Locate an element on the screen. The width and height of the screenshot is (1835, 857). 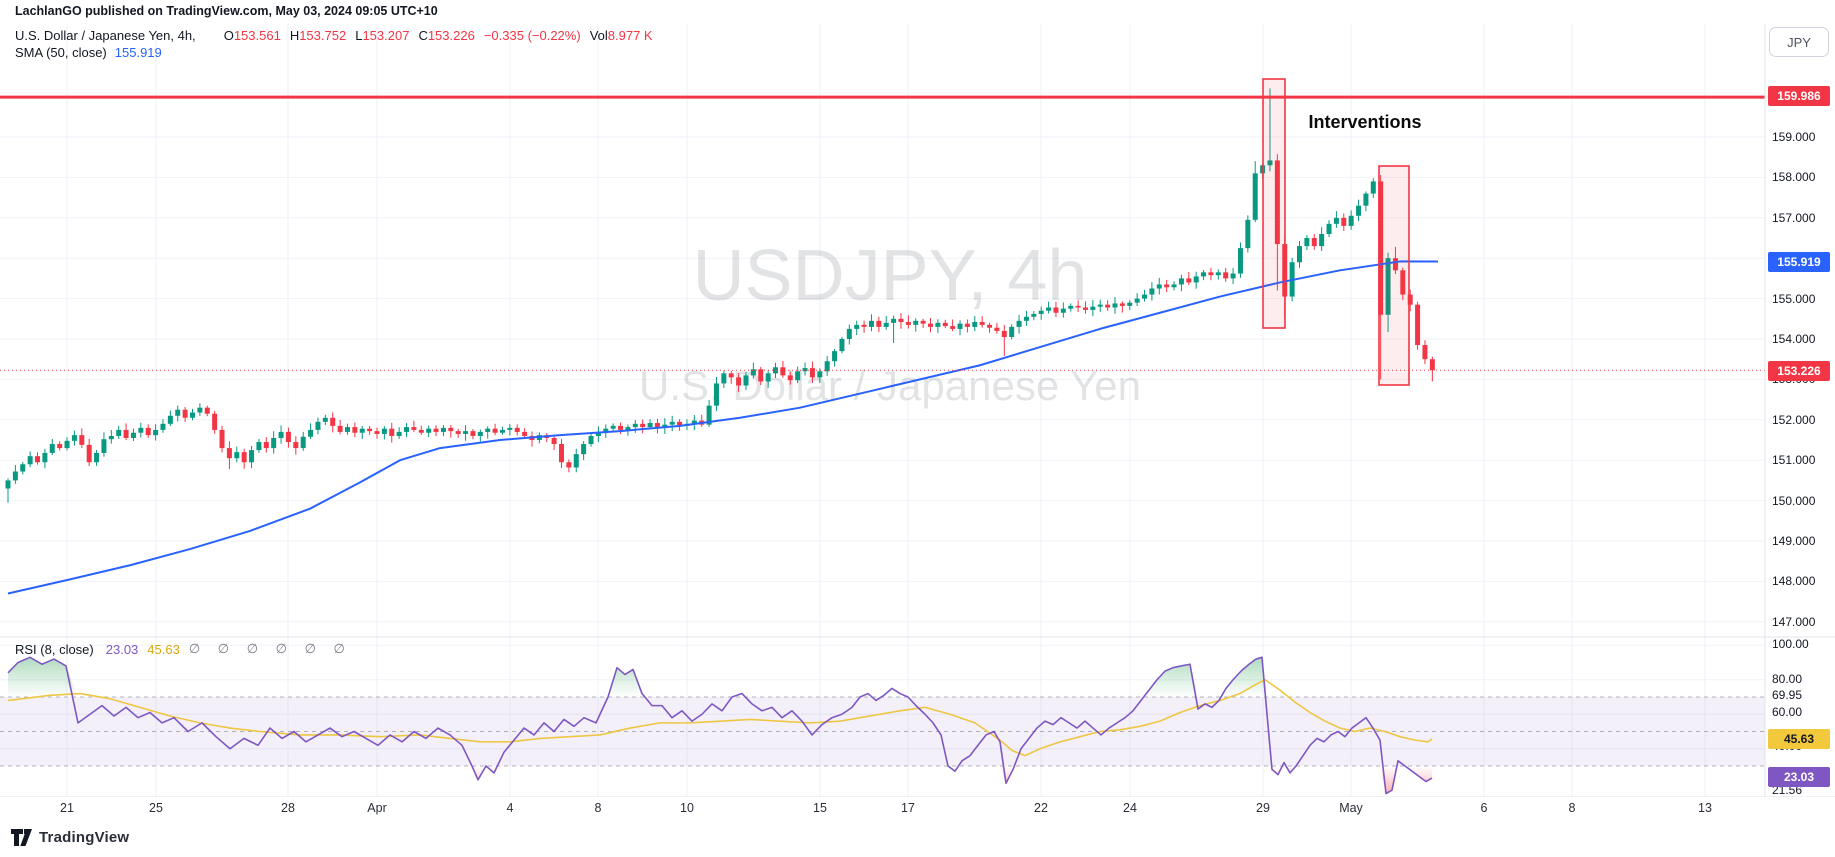
date-tick-label: 10 is located at coordinates (687, 808).